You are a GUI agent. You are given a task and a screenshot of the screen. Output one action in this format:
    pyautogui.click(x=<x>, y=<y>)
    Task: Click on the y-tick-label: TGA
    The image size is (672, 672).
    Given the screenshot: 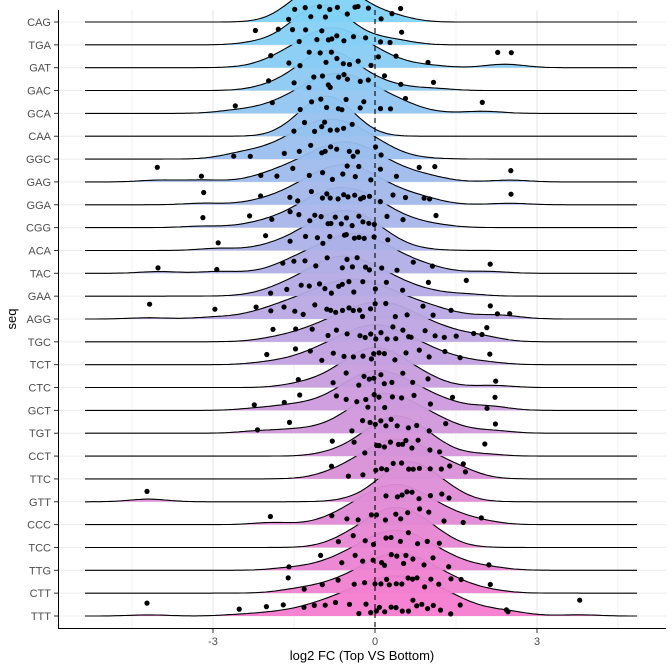 What is the action you would take?
    pyautogui.click(x=39, y=46)
    